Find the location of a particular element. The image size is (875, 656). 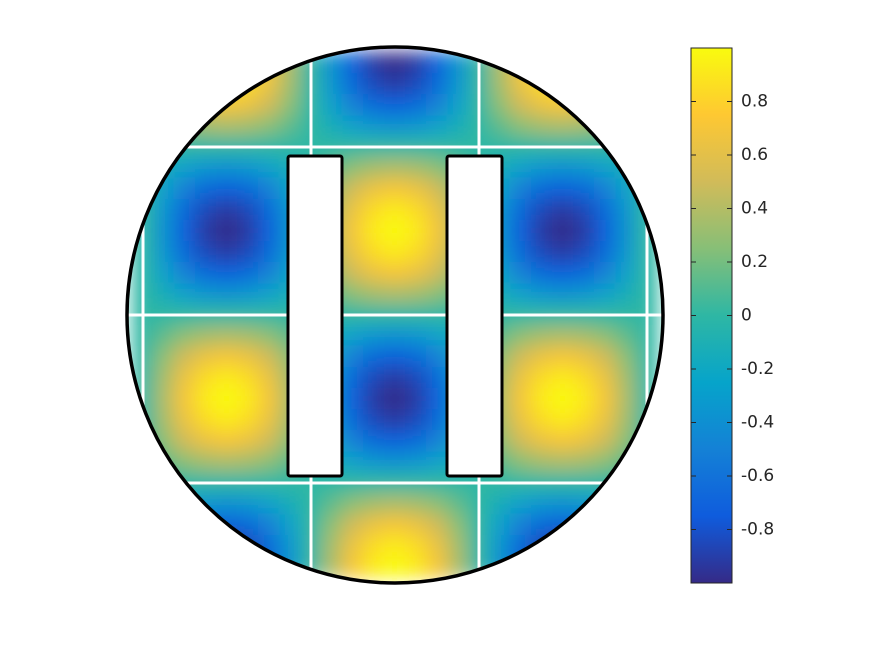

colorbar-tick-label: -0.6 is located at coordinates (757, 476).